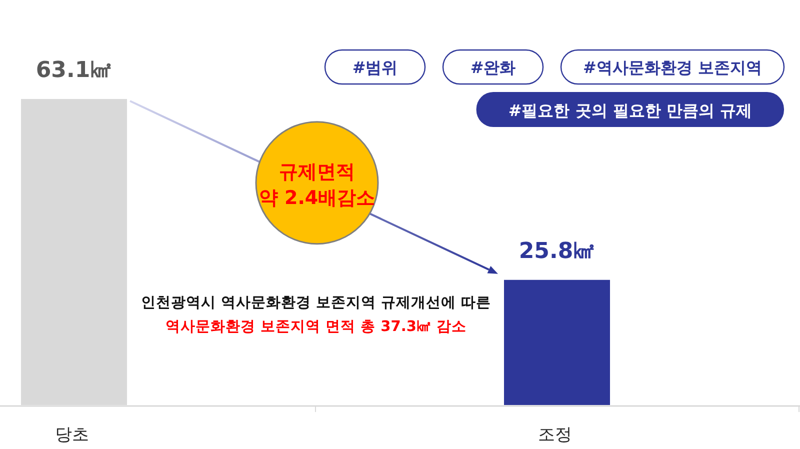 The image size is (800, 449). I want to click on text: #역사문화환경 보존지역, so click(672, 67).